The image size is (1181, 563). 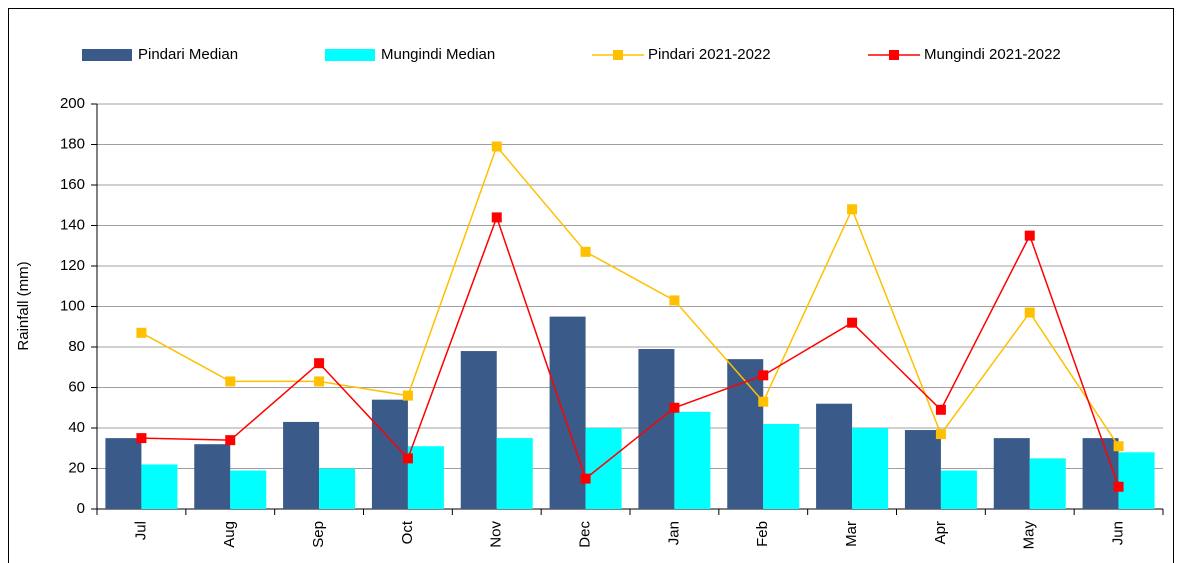 What do you see at coordinates (229, 534) in the screenshot?
I see `x-tick-label: Aug` at bounding box center [229, 534].